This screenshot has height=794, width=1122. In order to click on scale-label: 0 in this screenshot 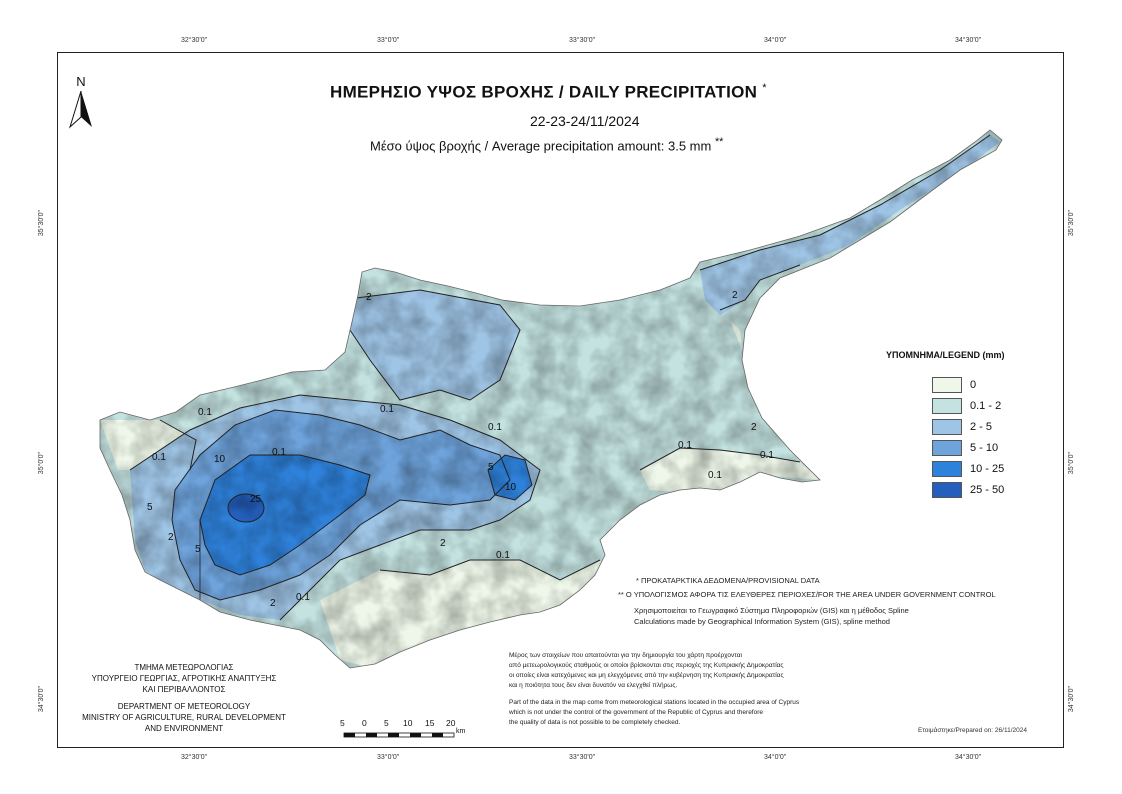, I will do `click(364, 723)`.